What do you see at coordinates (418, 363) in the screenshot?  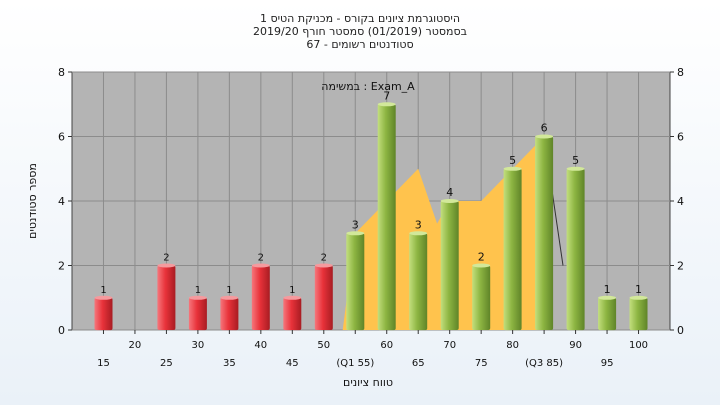 I see `x-tick-label: 65` at bounding box center [418, 363].